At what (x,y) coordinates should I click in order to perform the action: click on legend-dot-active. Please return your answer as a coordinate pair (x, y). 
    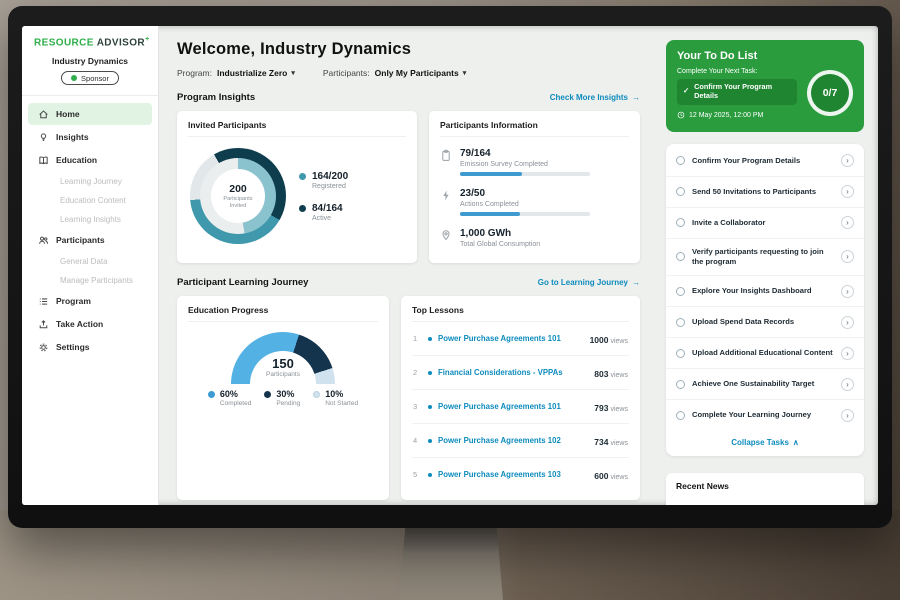
    Looking at the image, I should click on (302, 208).